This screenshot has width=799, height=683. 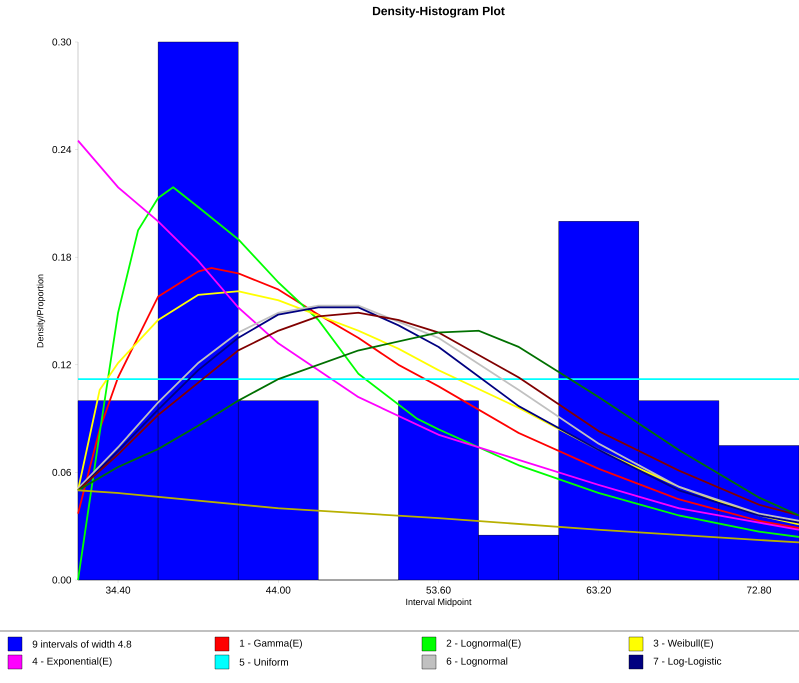 What do you see at coordinates (683, 644) in the screenshot?
I see `legend-label: 3 - Weibull(E)` at bounding box center [683, 644].